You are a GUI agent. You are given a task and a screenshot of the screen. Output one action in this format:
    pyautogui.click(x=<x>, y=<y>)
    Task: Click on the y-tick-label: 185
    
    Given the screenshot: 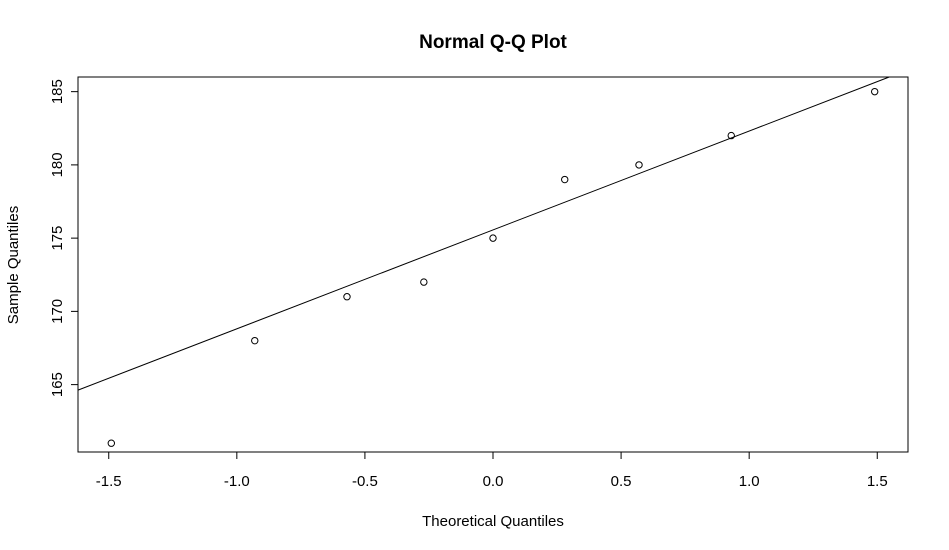 What is the action you would take?
    pyautogui.click(x=57, y=91)
    